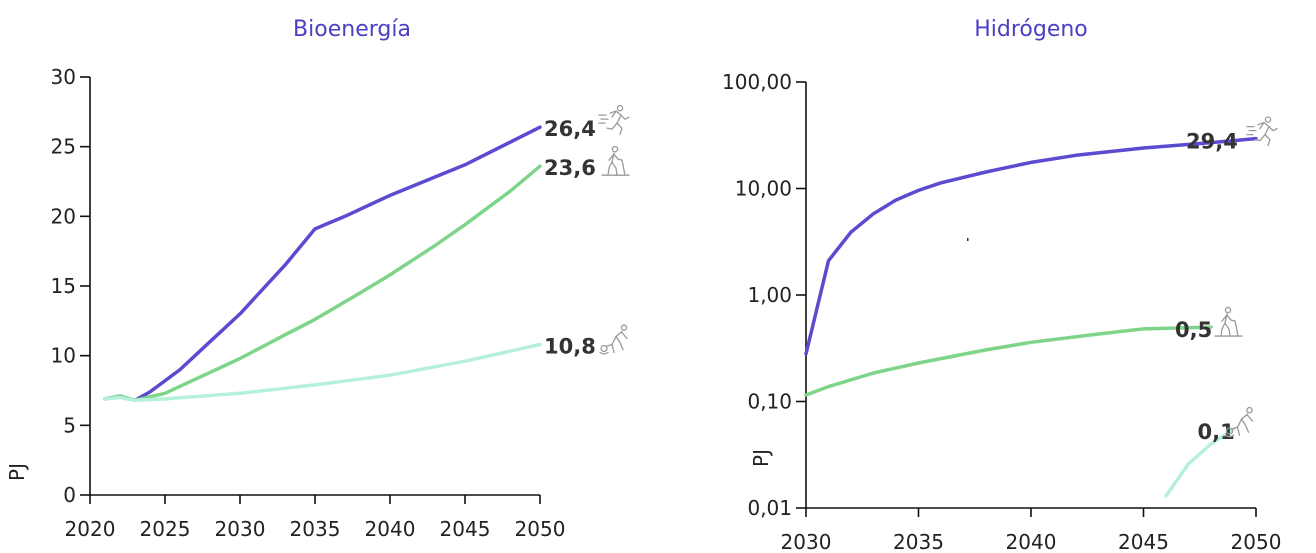 This screenshot has width=1316, height=553. What do you see at coordinates (63, 77) in the screenshot?
I see `y-tick-label: 30` at bounding box center [63, 77].